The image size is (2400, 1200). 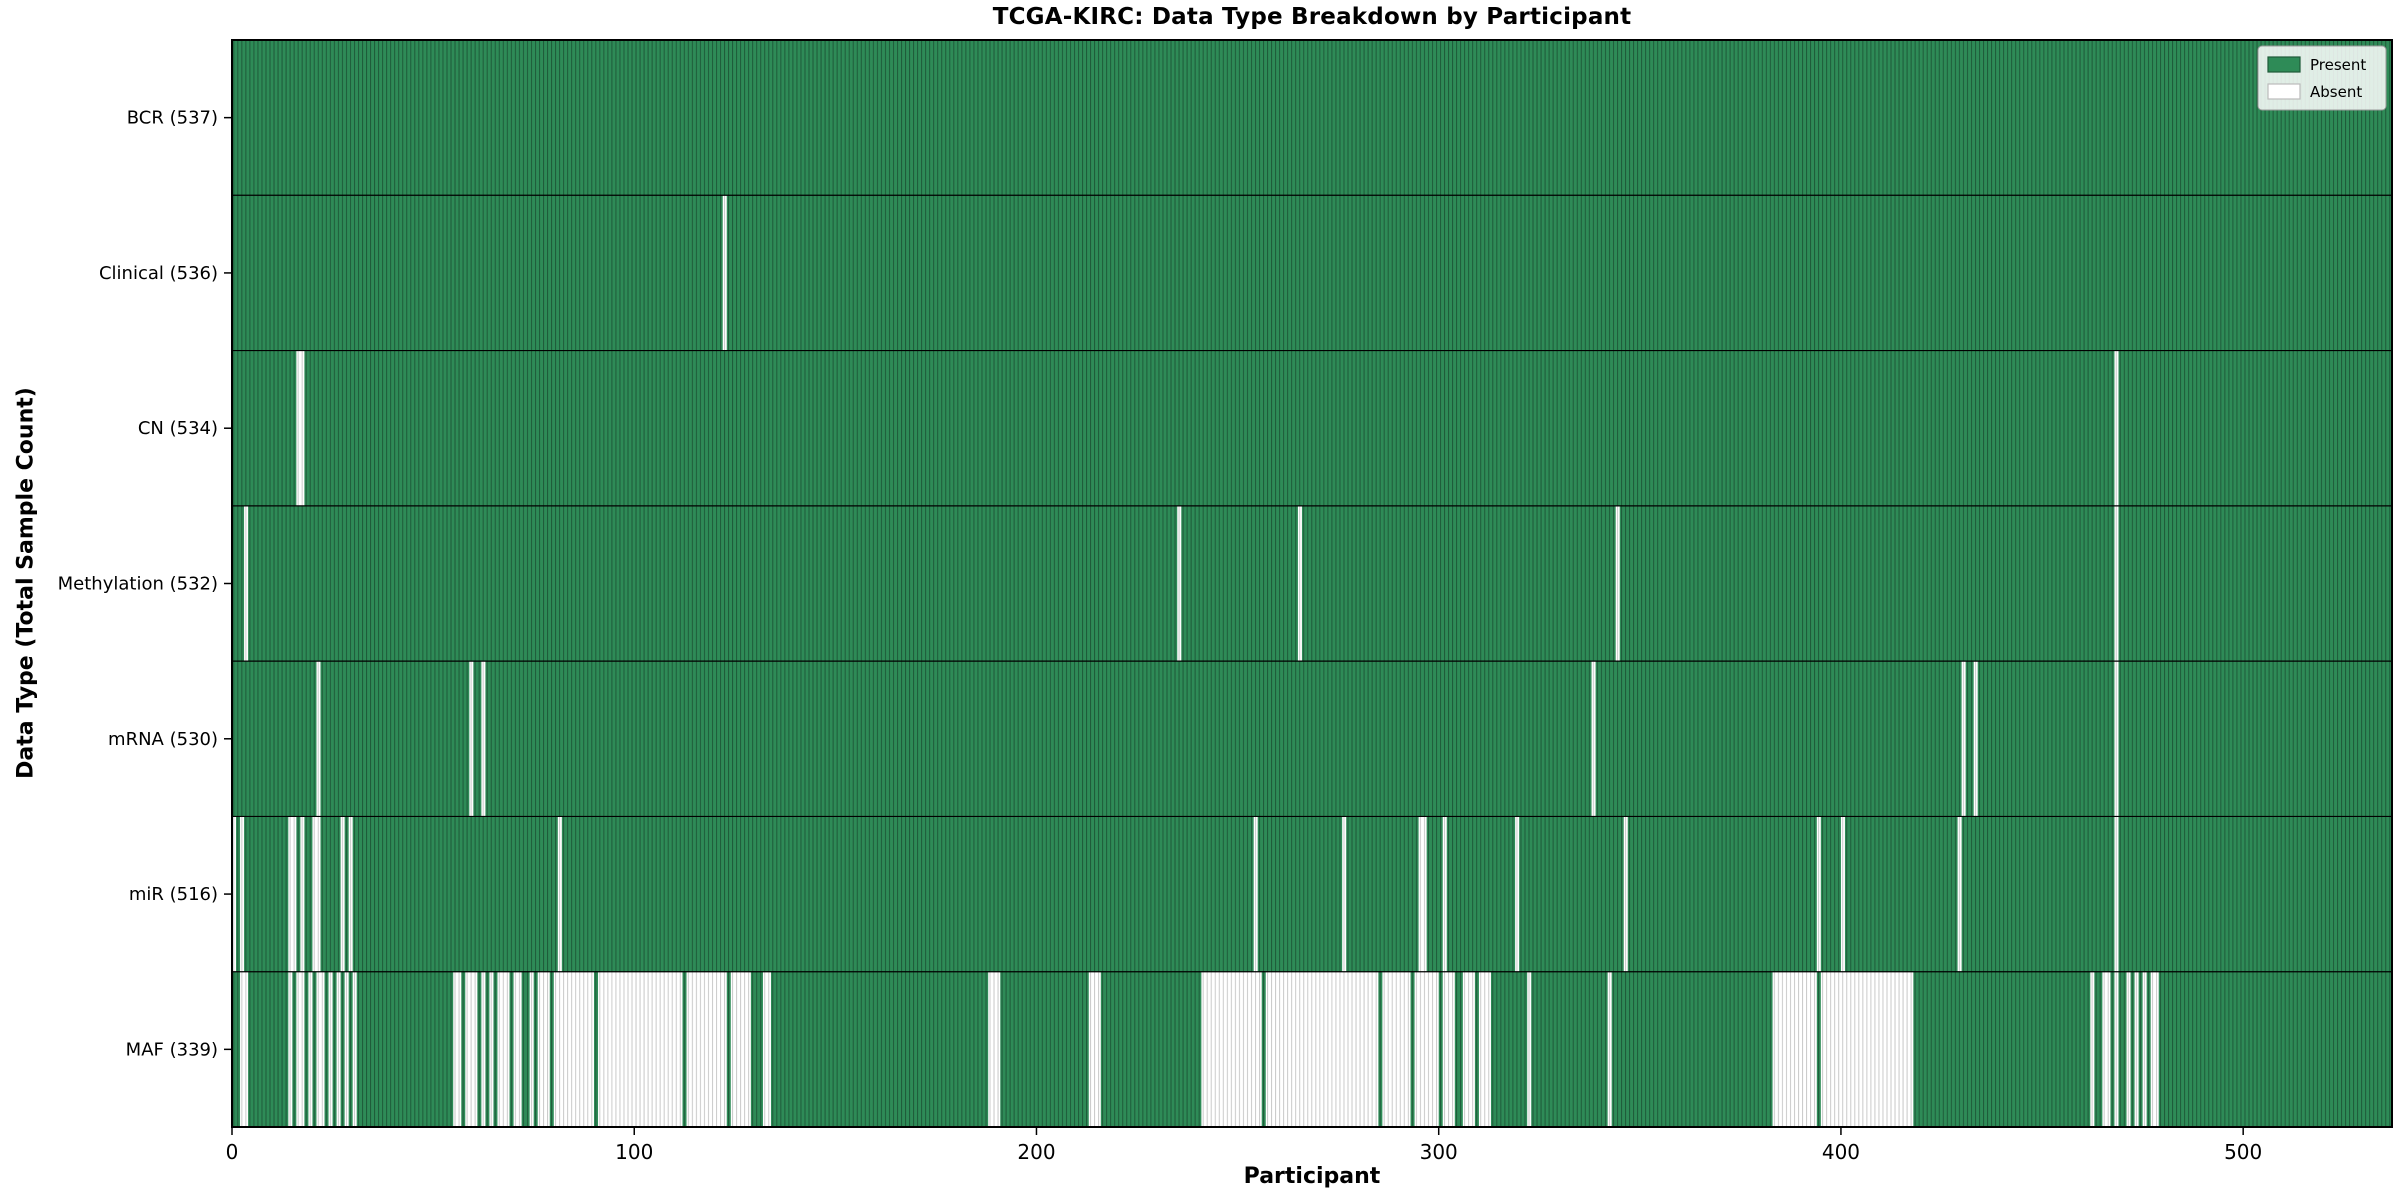 I want to click on legend-label-present: Present, so click(x=2338, y=65).